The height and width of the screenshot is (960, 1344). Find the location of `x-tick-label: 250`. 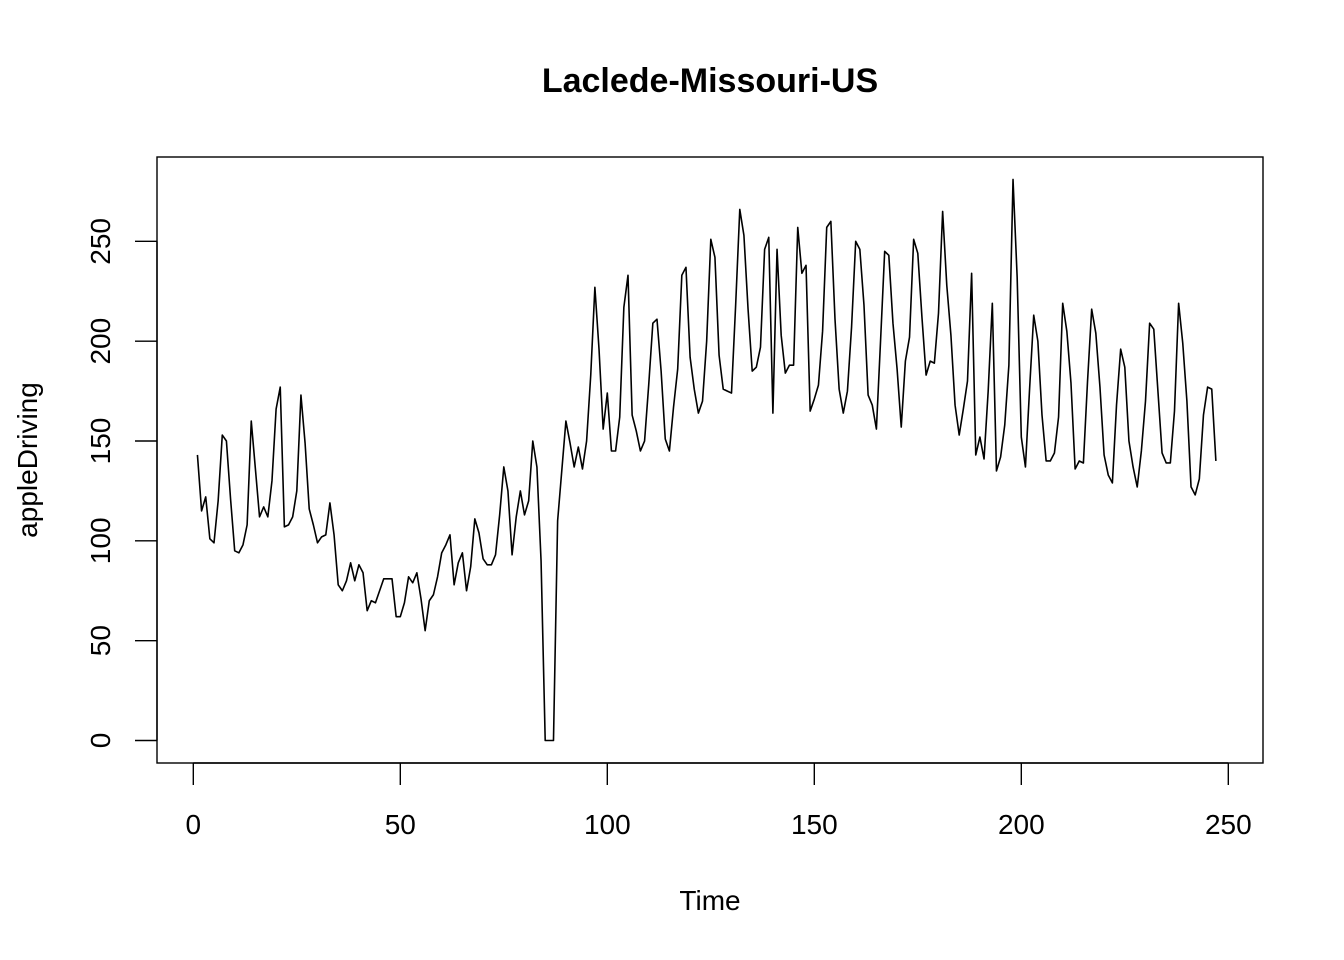

x-tick-label: 250 is located at coordinates (1228, 824).